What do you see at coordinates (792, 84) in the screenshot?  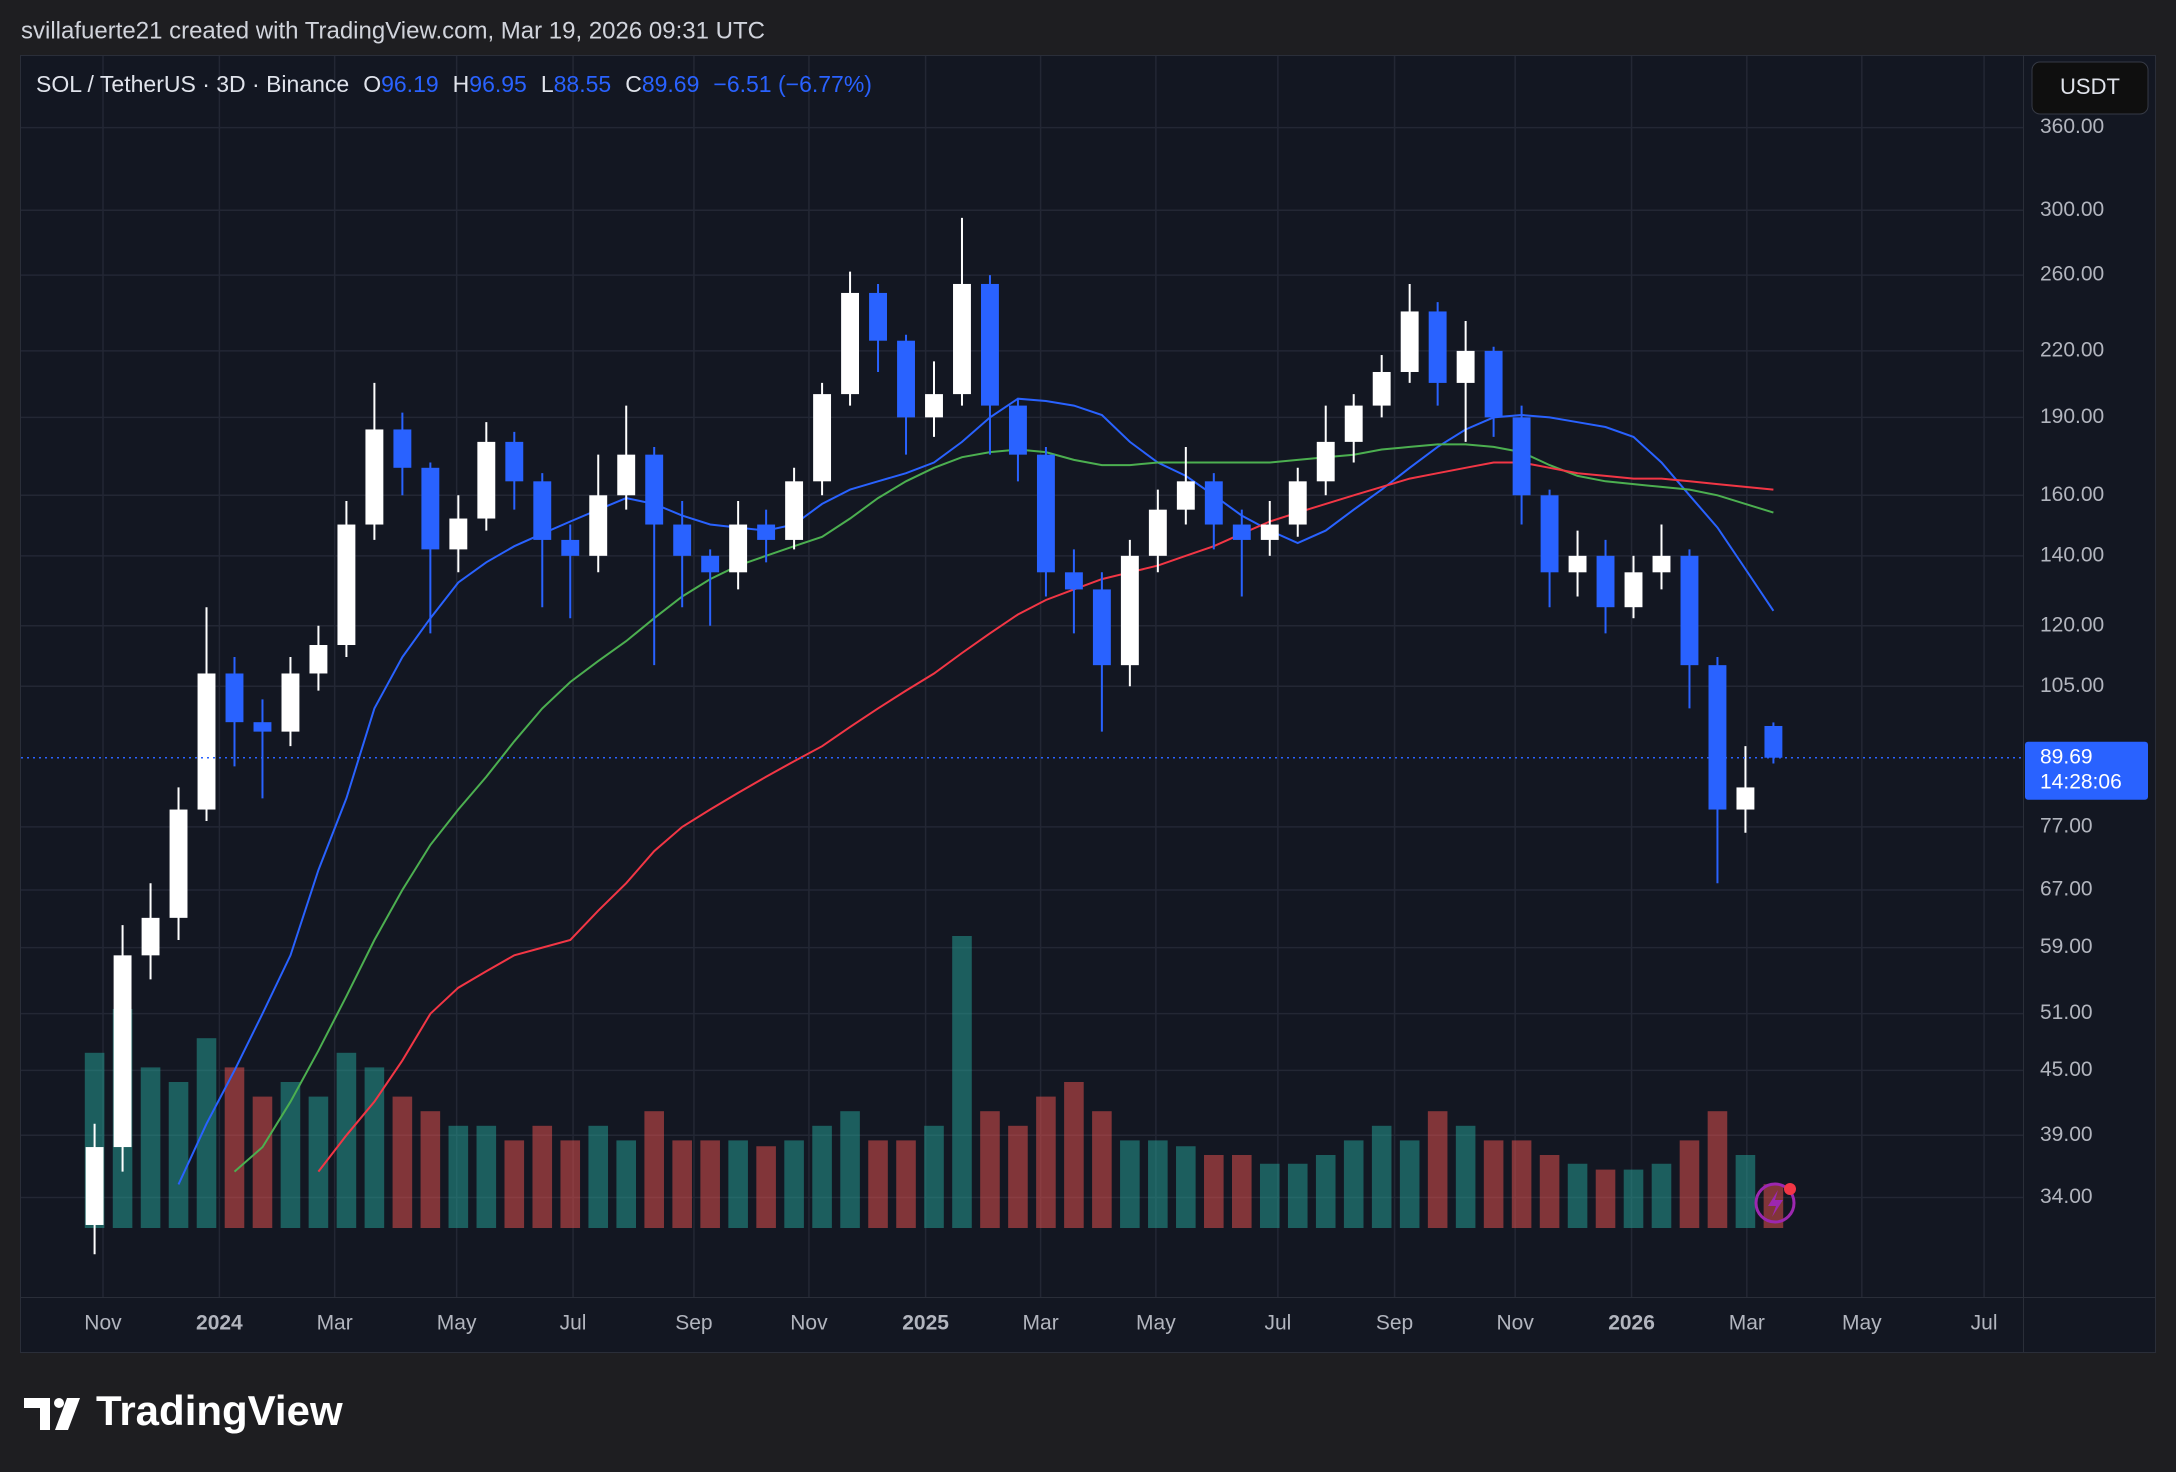 I see `change: −6.51 (−6.77%)` at bounding box center [792, 84].